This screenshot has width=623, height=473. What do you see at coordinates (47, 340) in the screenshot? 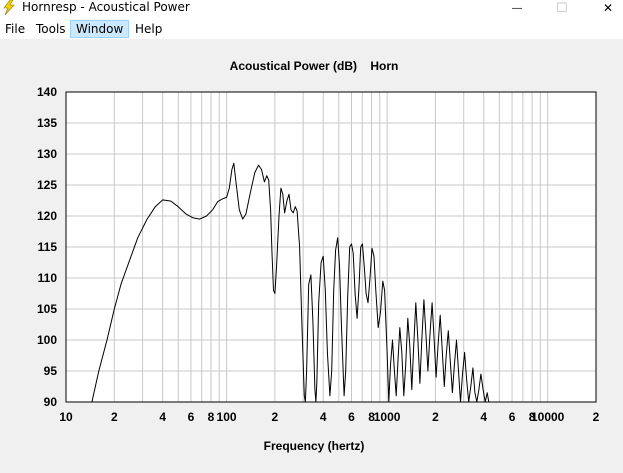
I see `y-tick-label: 100` at bounding box center [47, 340].